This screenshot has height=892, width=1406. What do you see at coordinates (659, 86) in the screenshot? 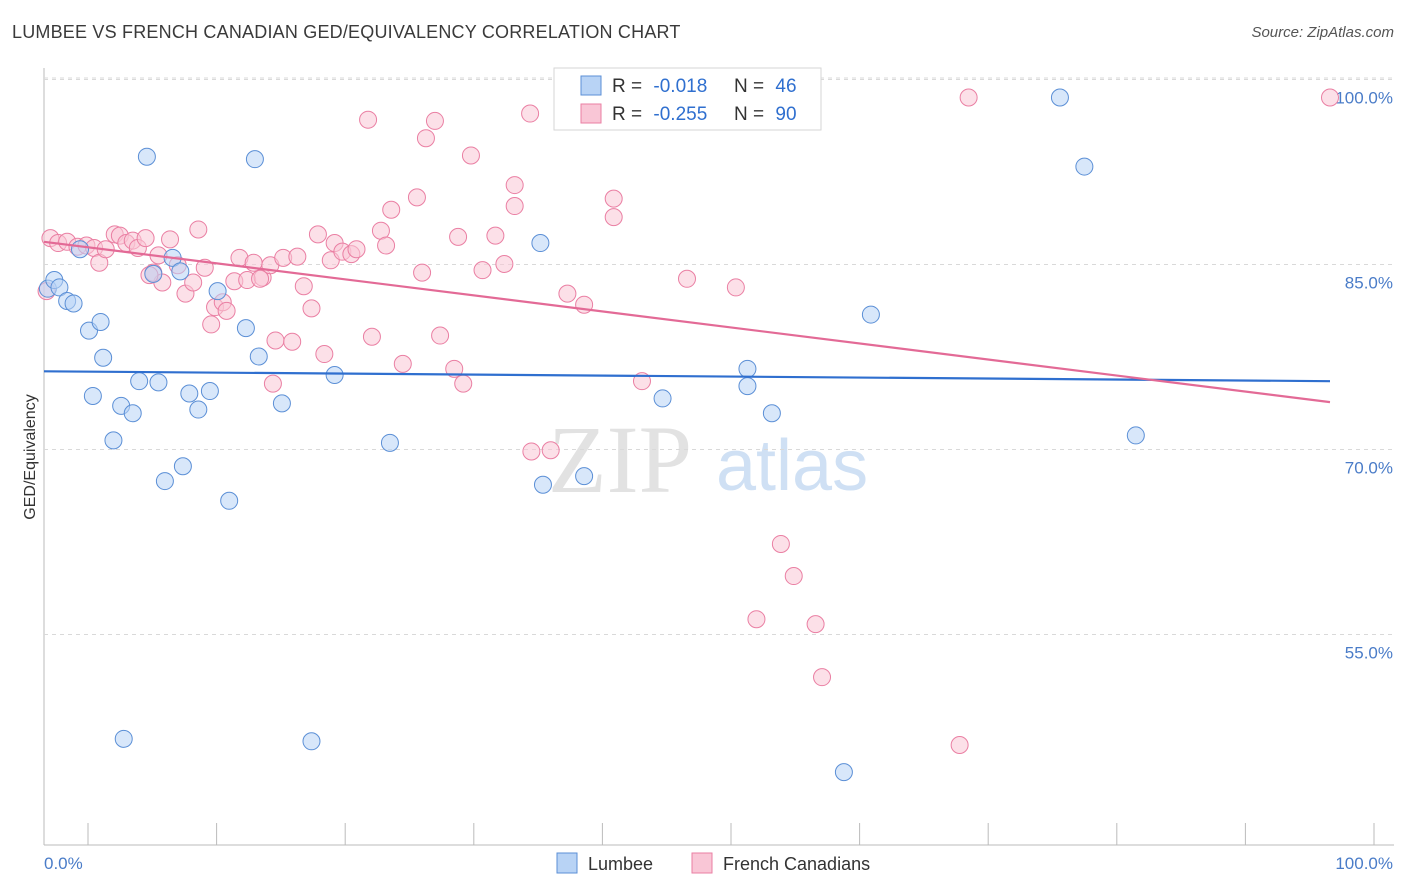
I see `svg-text: R = -0.018` at bounding box center [659, 86].